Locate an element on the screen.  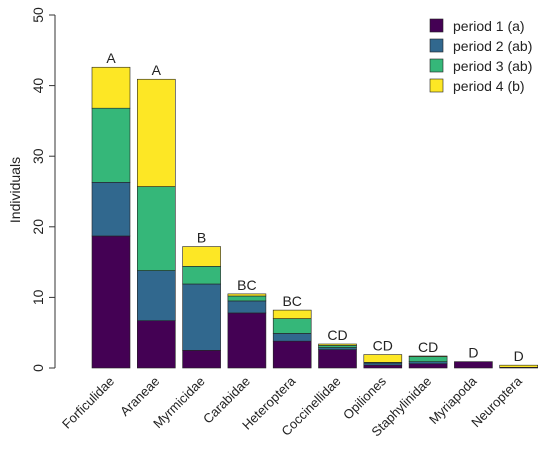
y-tick-label: 30 is located at coordinates (38, 156).